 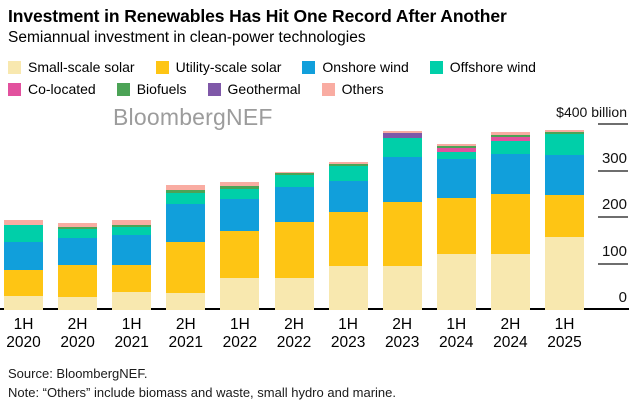 What do you see at coordinates (161, 89) in the screenshot?
I see `legend-label: Biofuels` at bounding box center [161, 89].